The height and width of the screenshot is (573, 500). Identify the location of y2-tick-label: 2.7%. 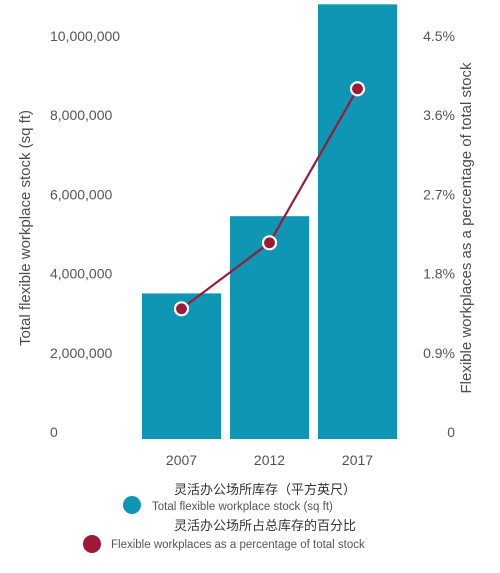
(439, 194).